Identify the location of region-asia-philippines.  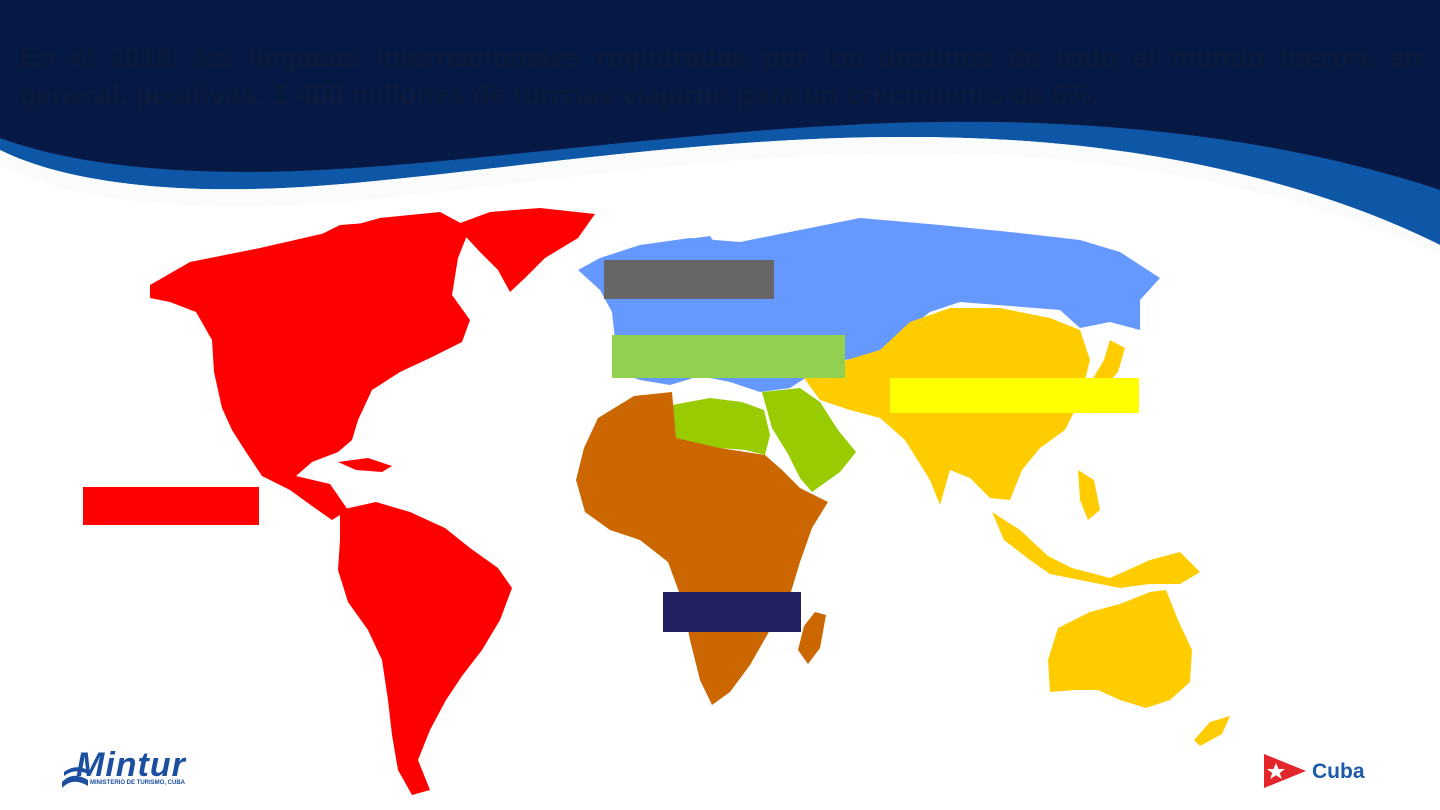
(1089, 495).